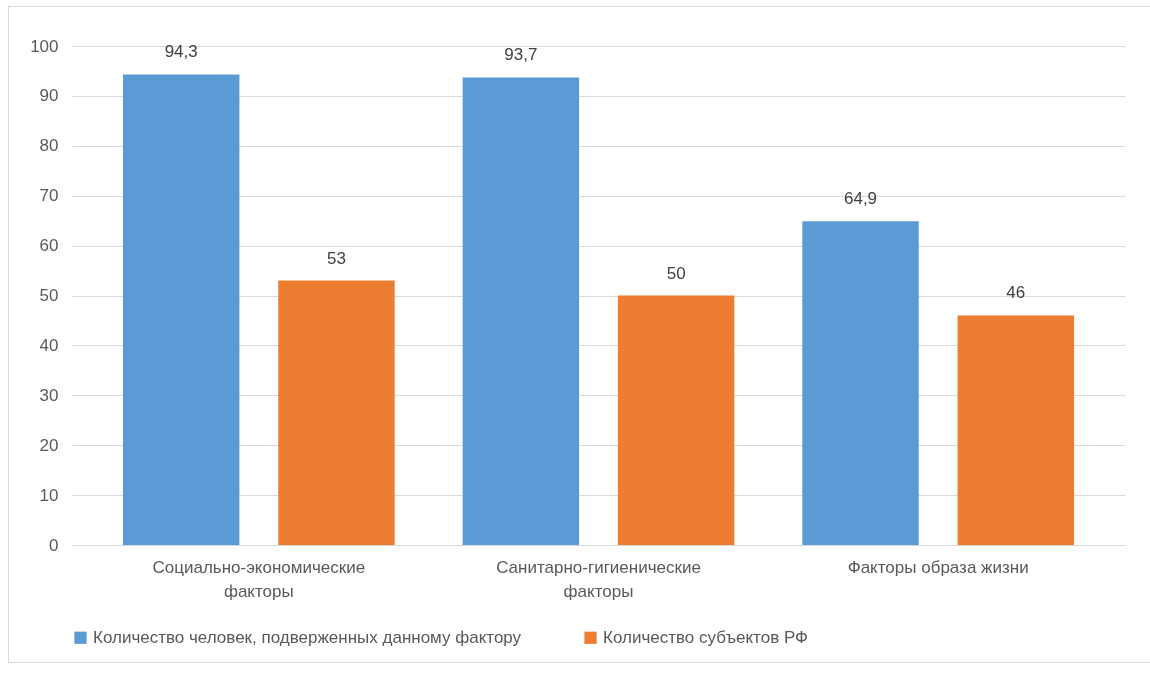 This screenshot has width=1150, height=679. What do you see at coordinates (49, 246) in the screenshot?
I see `y-tick-label: 60` at bounding box center [49, 246].